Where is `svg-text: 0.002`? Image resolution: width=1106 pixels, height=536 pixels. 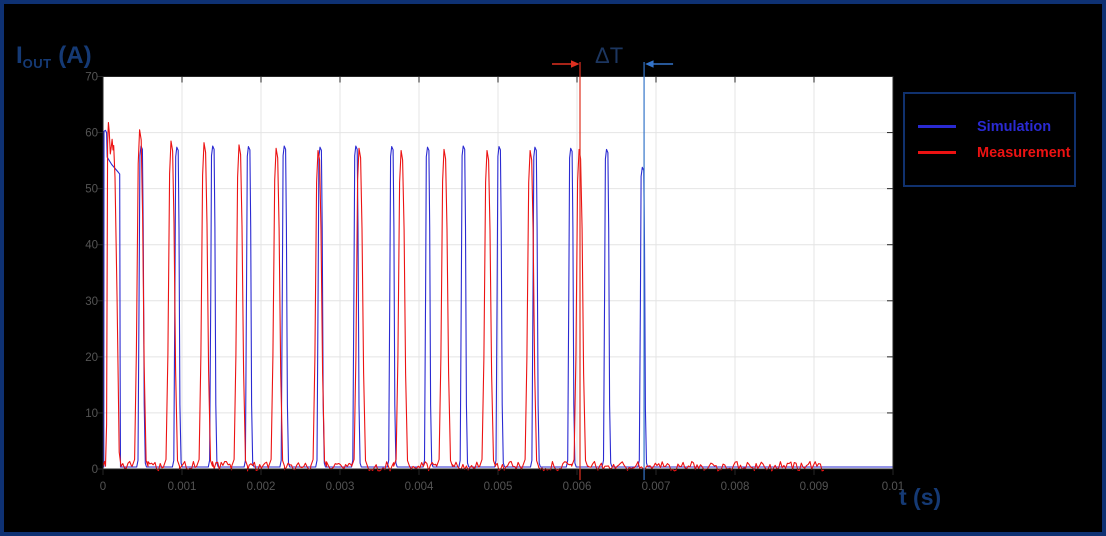 svg-text: 0.002 is located at coordinates (261, 487).